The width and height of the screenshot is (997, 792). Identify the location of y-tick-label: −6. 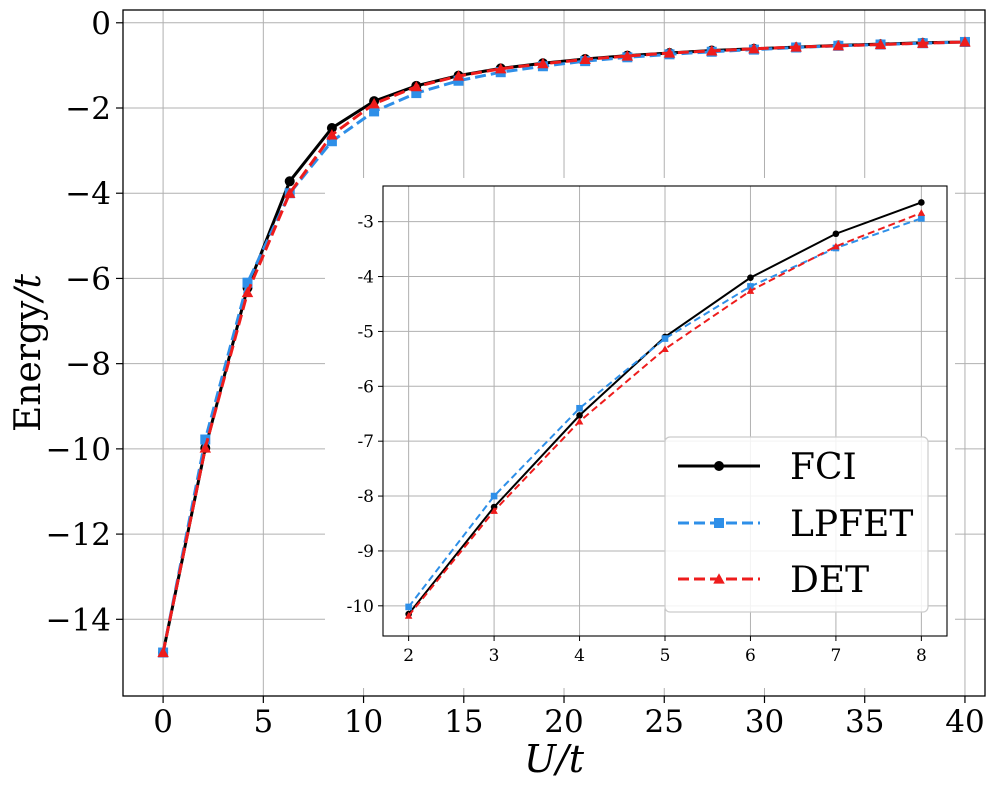
(88, 279).